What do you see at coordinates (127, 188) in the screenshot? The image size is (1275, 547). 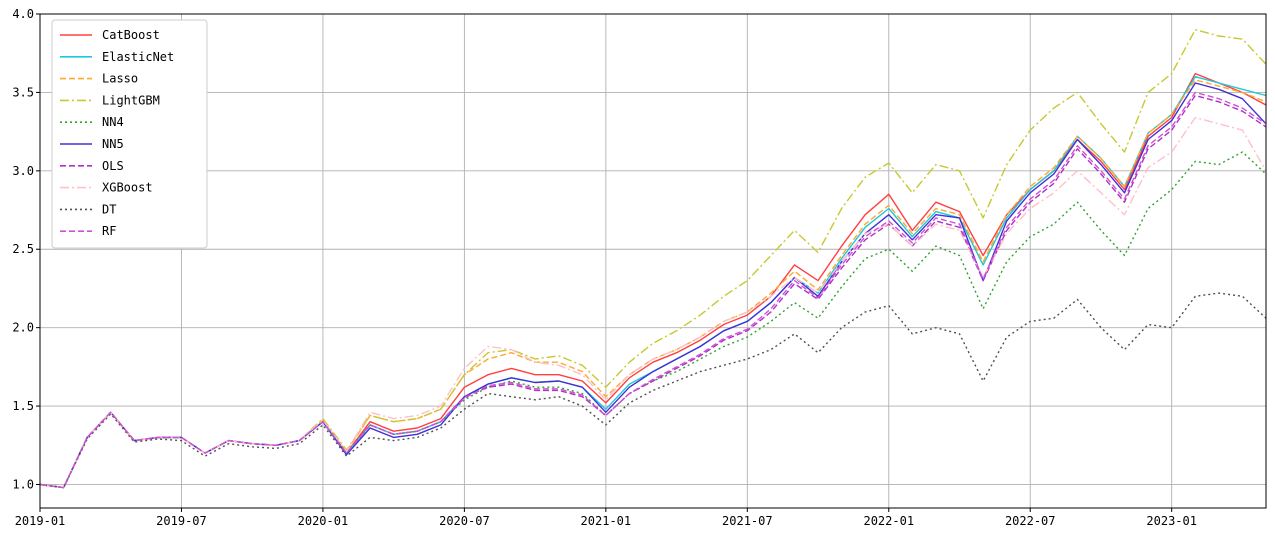 I see `legend-label-xgboost: XGBoost` at bounding box center [127, 188].